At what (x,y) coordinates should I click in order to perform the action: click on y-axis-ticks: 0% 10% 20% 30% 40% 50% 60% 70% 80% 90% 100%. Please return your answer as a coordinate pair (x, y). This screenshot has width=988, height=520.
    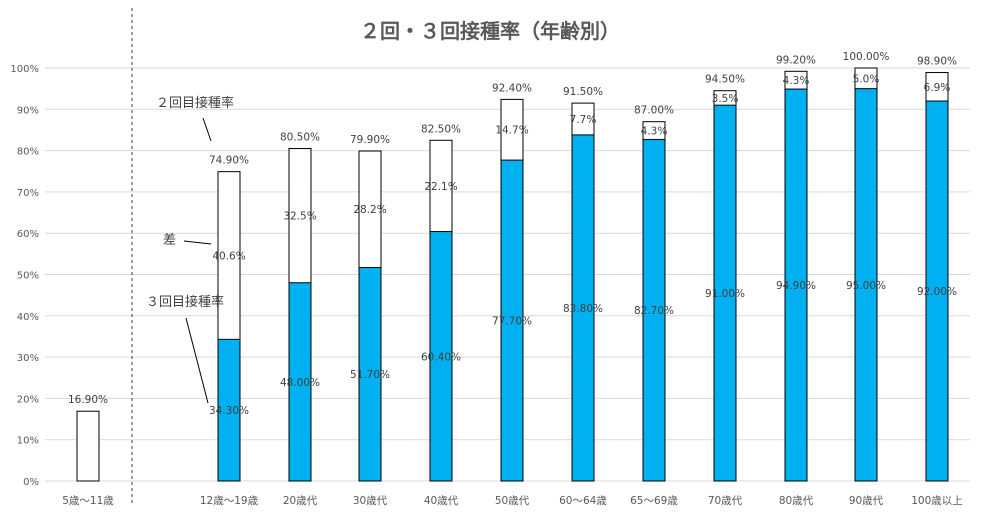
    Looking at the image, I should click on (24, 276).